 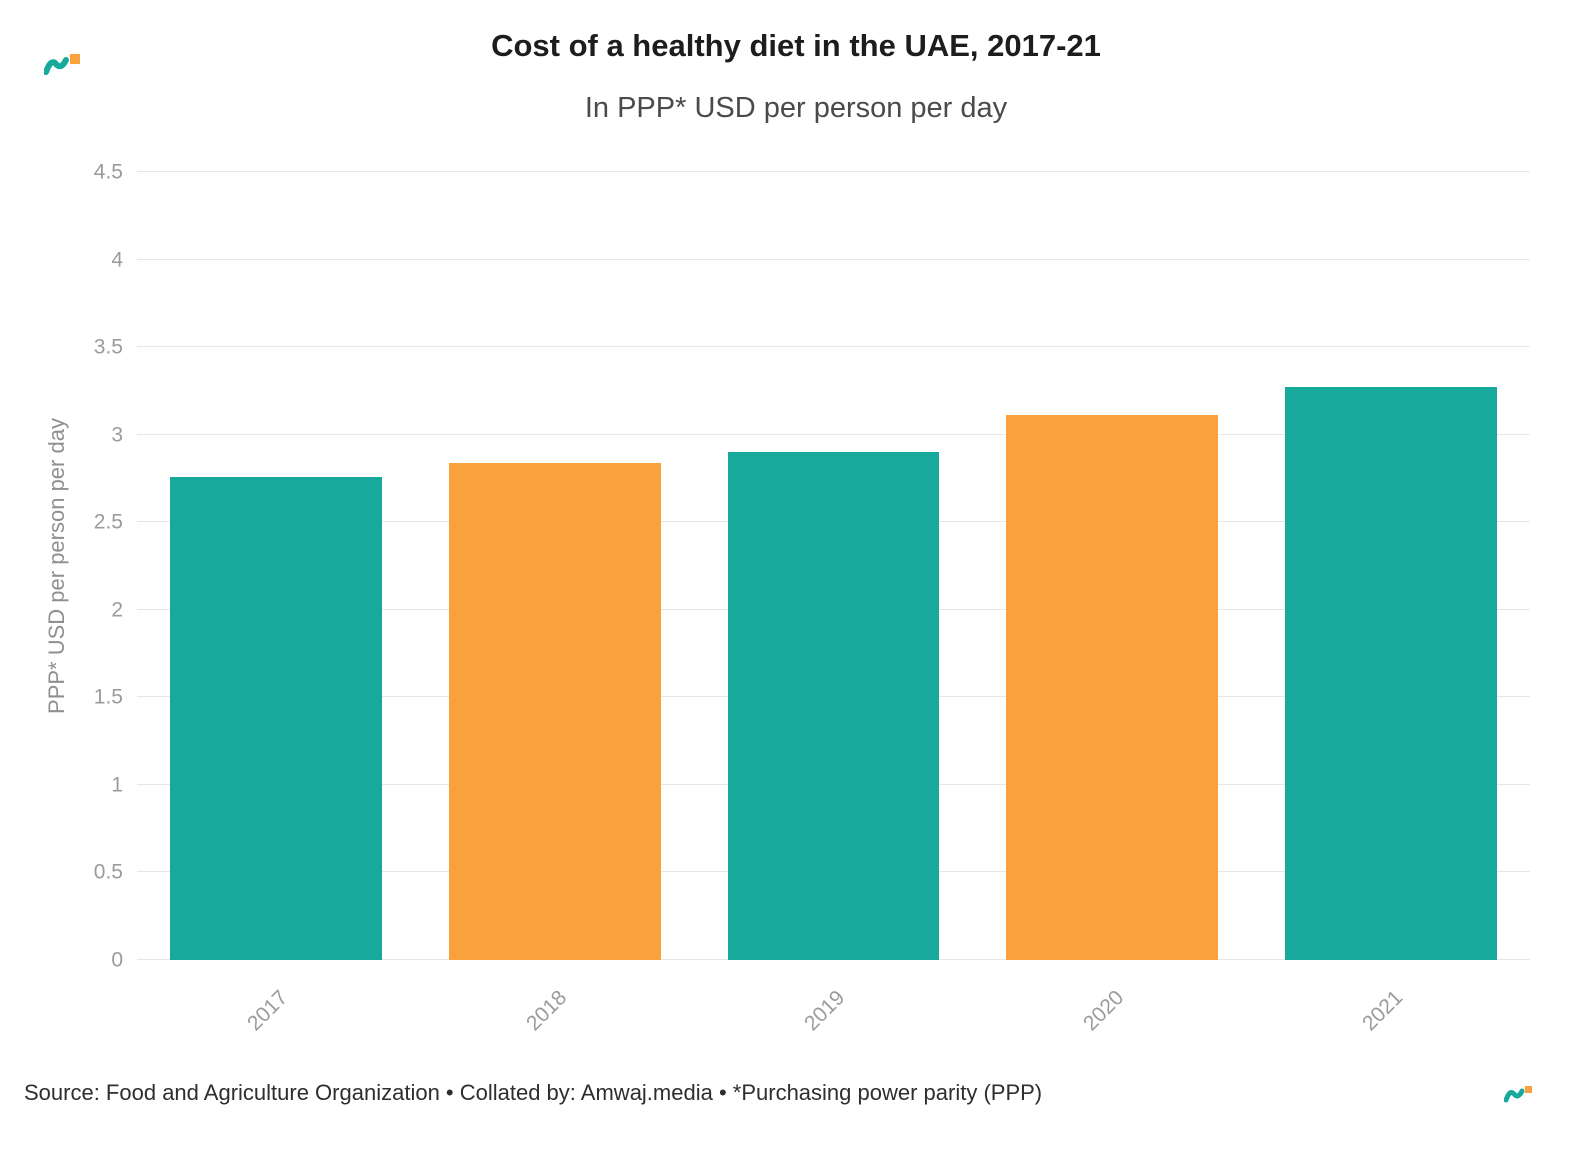 What do you see at coordinates (825, 1011) in the screenshot?
I see `x-tick-label: 2019` at bounding box center [825, 1011].